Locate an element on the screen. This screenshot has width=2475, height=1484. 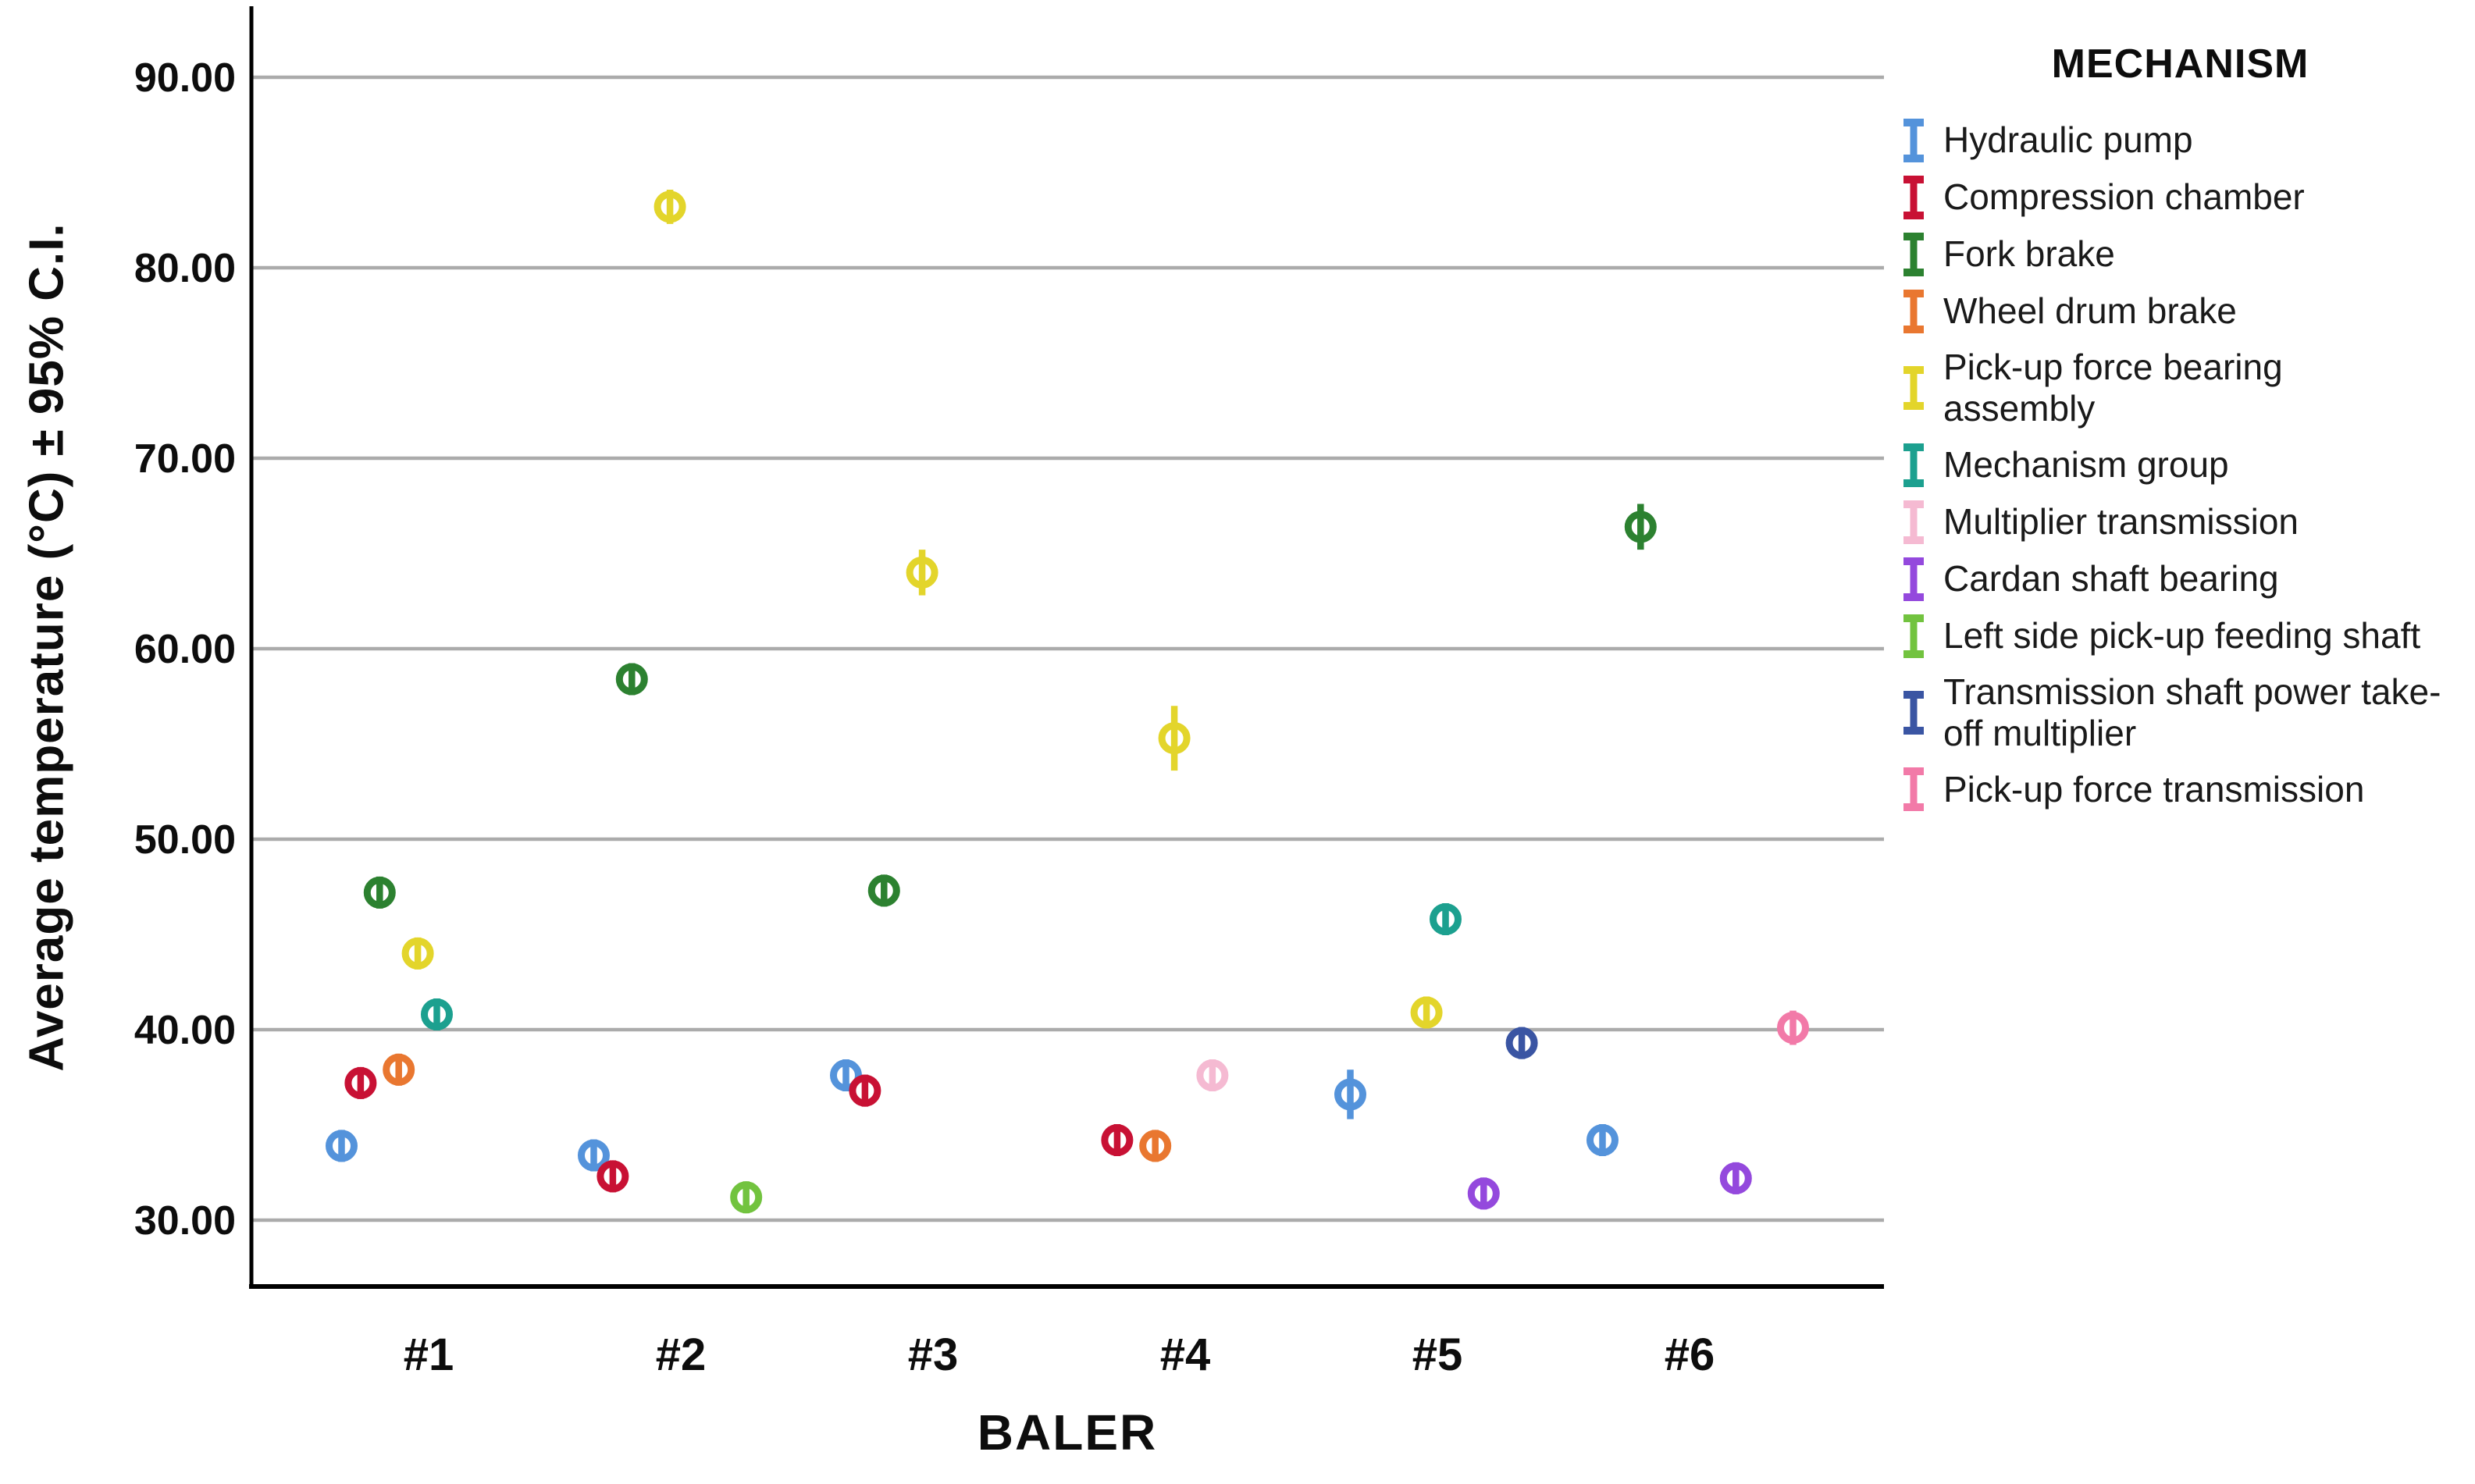
legend-item: Left side pick-up feeding shaft is located at coordinates (2180, 636).